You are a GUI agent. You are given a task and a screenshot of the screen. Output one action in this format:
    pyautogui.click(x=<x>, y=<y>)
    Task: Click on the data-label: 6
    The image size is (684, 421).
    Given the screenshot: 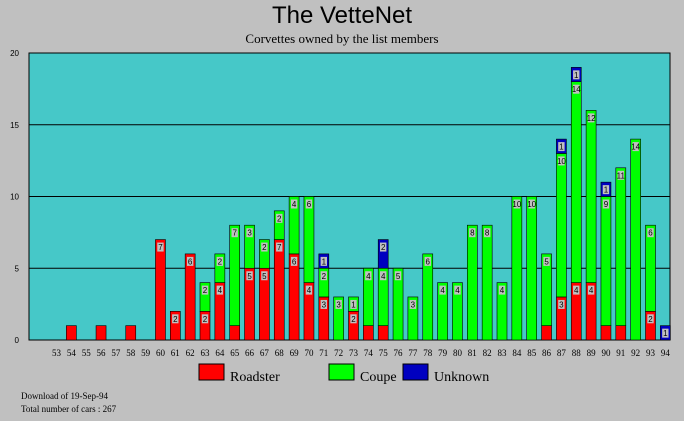 What is the action you would take?
    pyautogui.click(x=650, y=233)
    